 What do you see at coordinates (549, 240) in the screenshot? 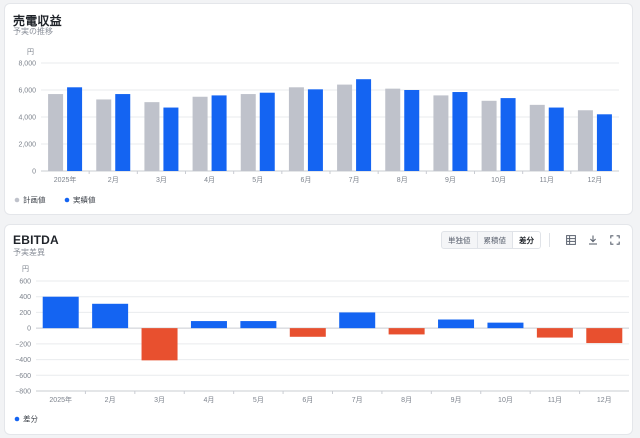
I see `toolbar-divider` at bounding box center [549, 240].